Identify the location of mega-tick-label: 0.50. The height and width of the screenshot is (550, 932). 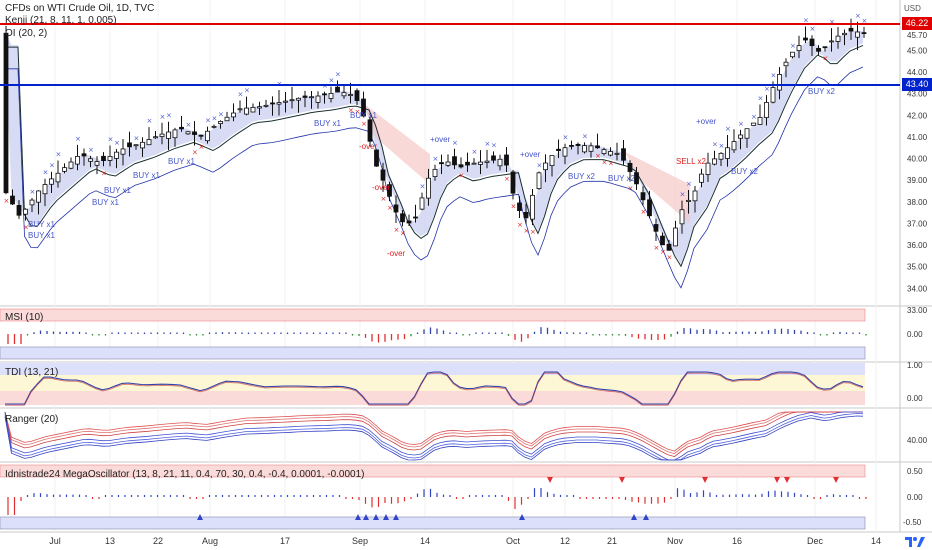
(915, 471).